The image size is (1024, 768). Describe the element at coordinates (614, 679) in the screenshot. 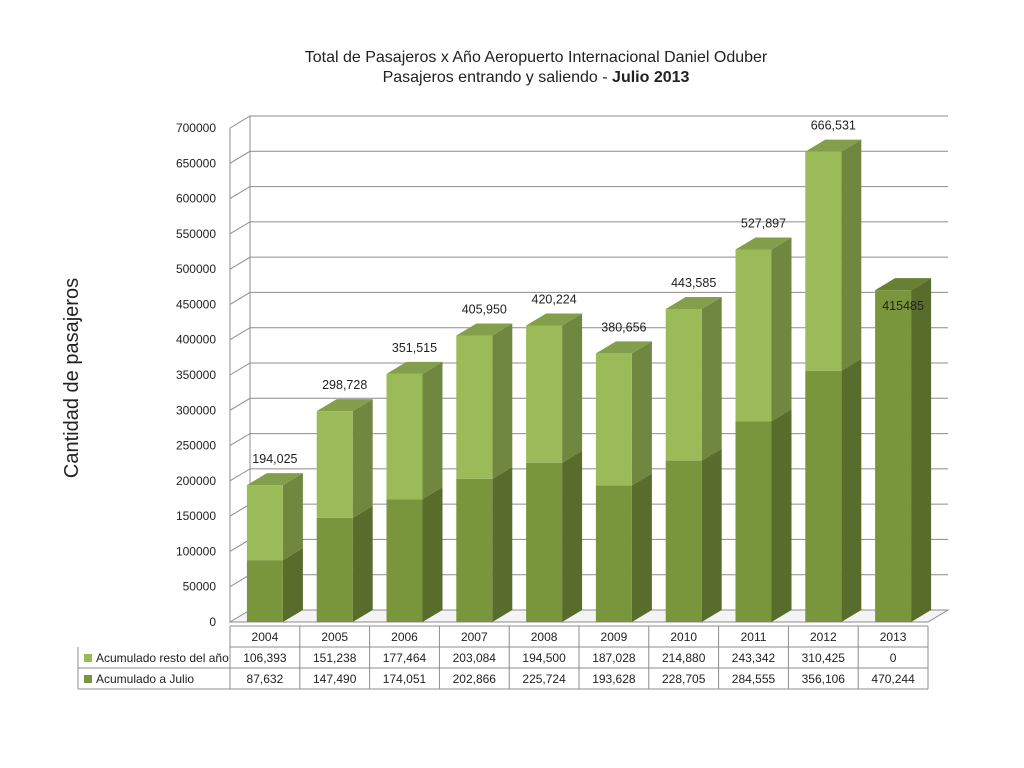

I see `table-cell: 193,628` at that location.